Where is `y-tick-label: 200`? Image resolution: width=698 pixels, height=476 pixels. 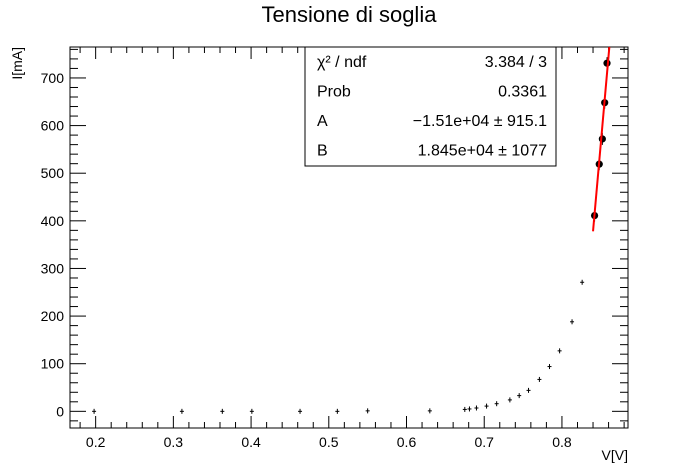 y-tick-label: 200 is located at coordinates (53, 316).